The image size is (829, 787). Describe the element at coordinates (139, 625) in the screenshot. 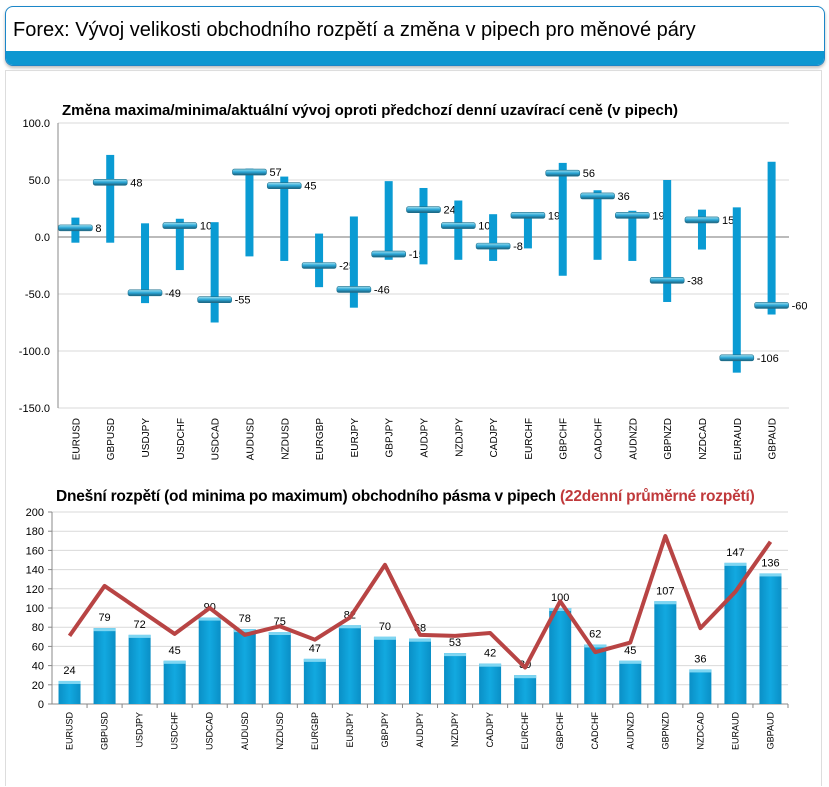

I see `data-label: 72` at that location.